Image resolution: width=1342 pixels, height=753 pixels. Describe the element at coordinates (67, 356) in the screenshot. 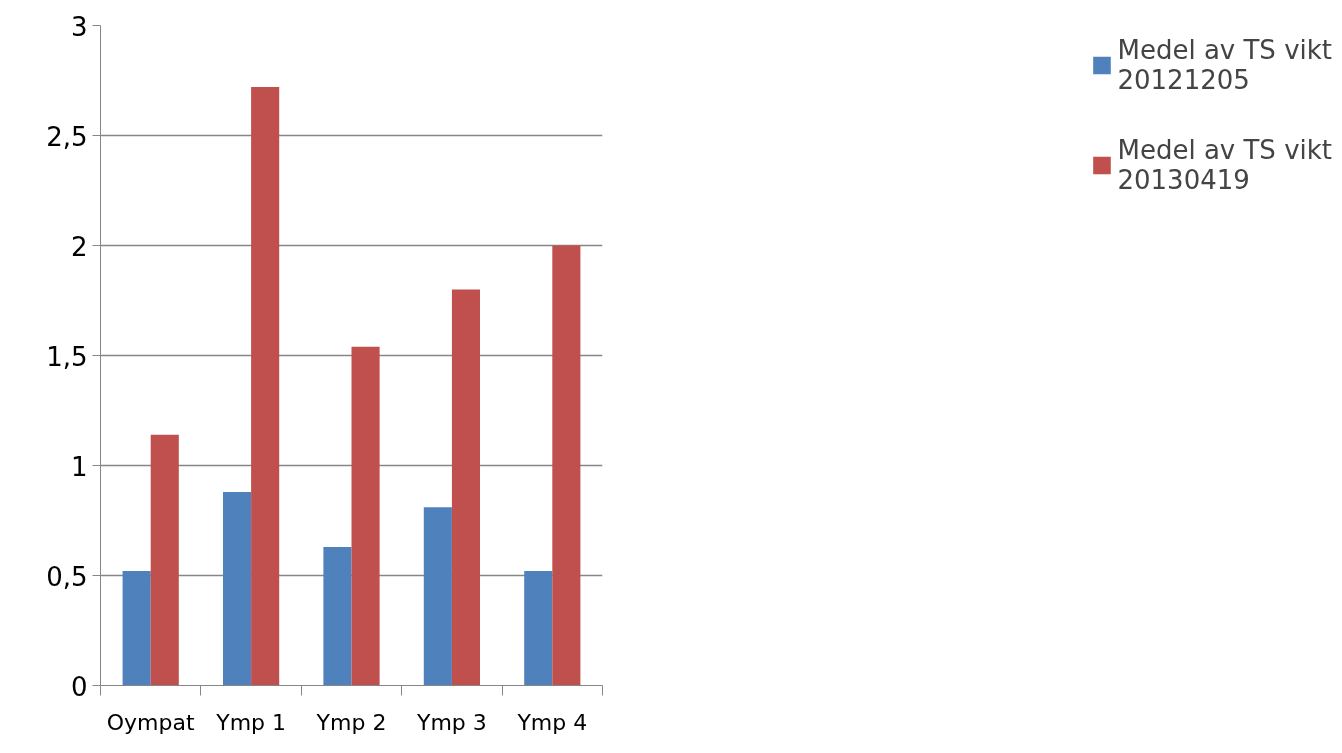

I see `y-tick-label: 1,5` at that location.